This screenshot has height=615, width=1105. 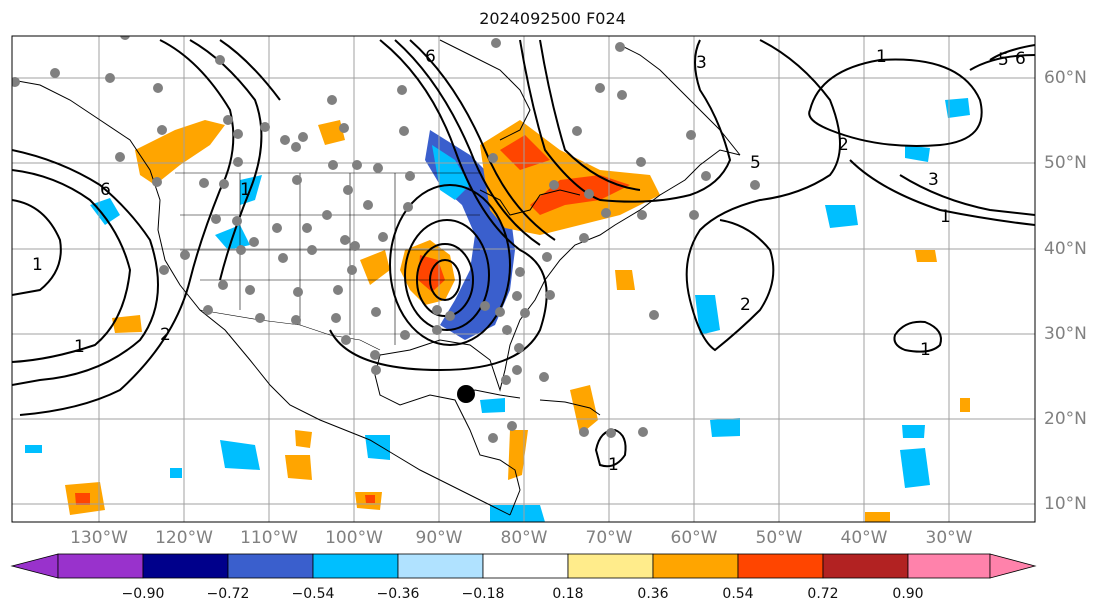 What do you see at coordinates (1065, 419) in the screenshot?
I see `lat-label: 20°N` at bounding box center [1065, 419].